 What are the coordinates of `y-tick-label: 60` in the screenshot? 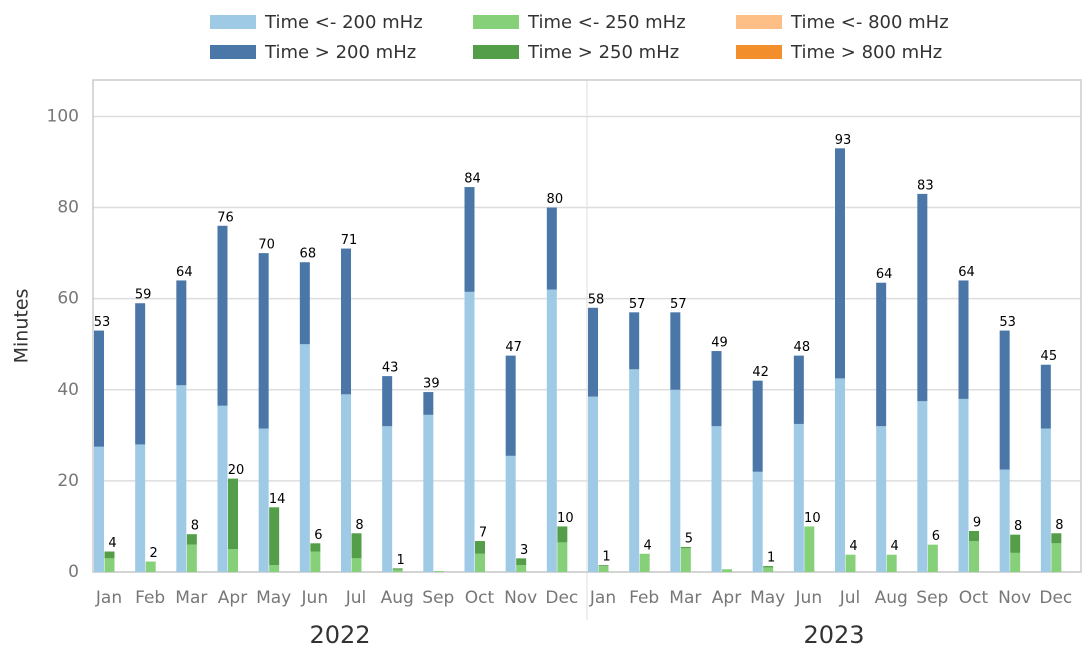 It's located at (68, 299).